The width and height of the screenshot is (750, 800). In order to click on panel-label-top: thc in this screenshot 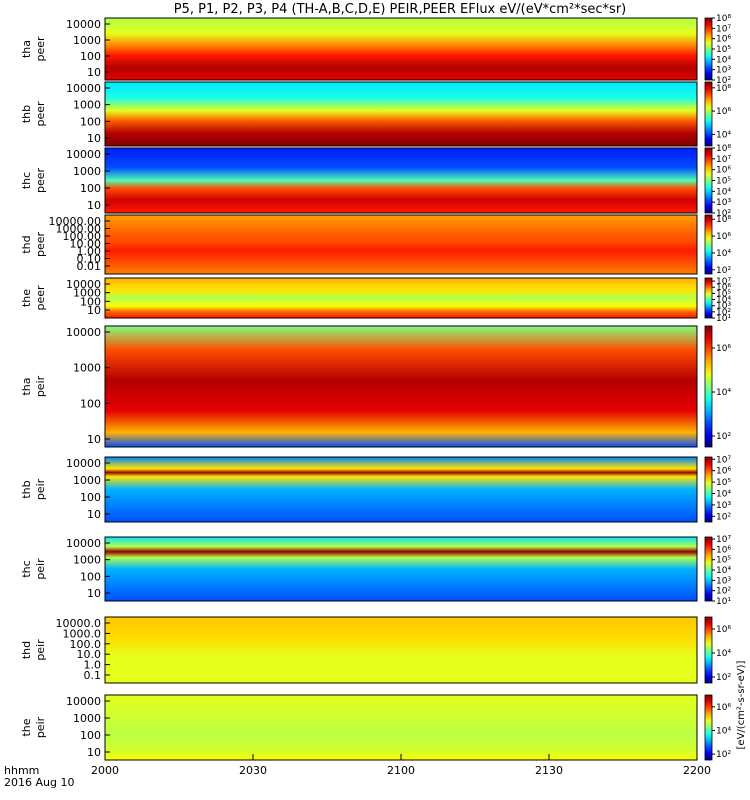, I will do `click(26, 568)`.